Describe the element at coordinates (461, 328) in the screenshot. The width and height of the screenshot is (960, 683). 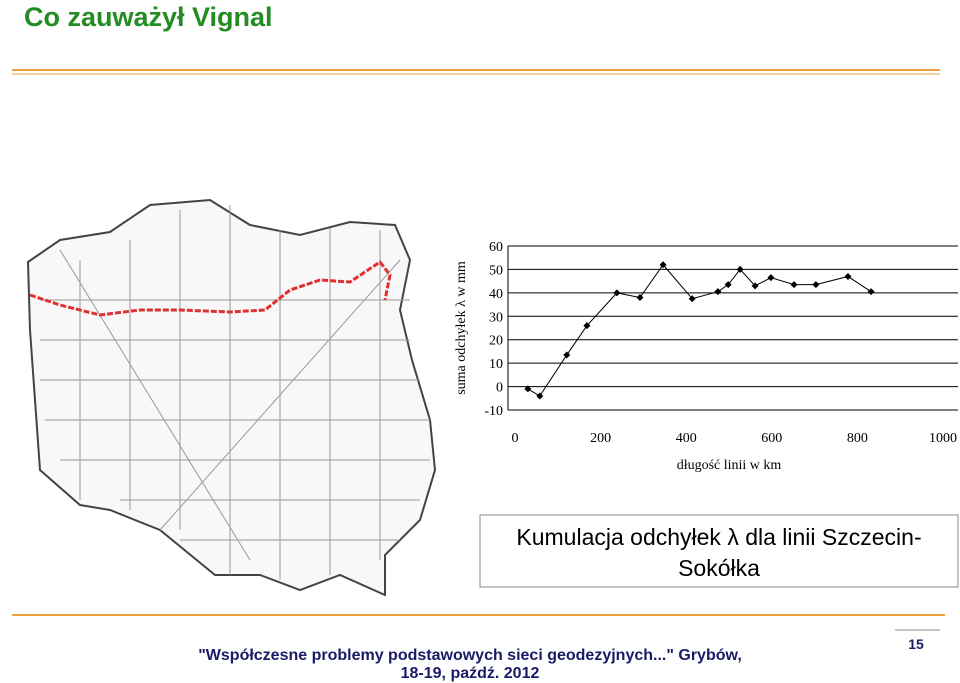
I see `y-axis-label: suma odchyłek λ w mm` at that location.